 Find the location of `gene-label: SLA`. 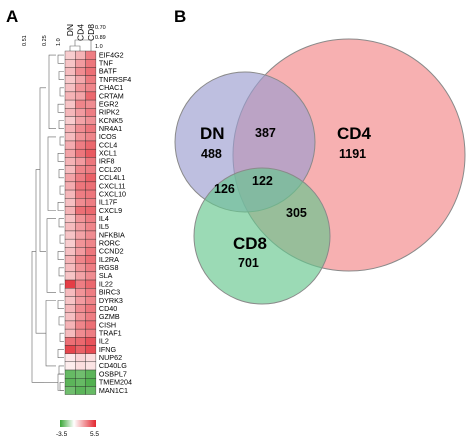

gene-label: SLA is located at coordinates (106, 275).